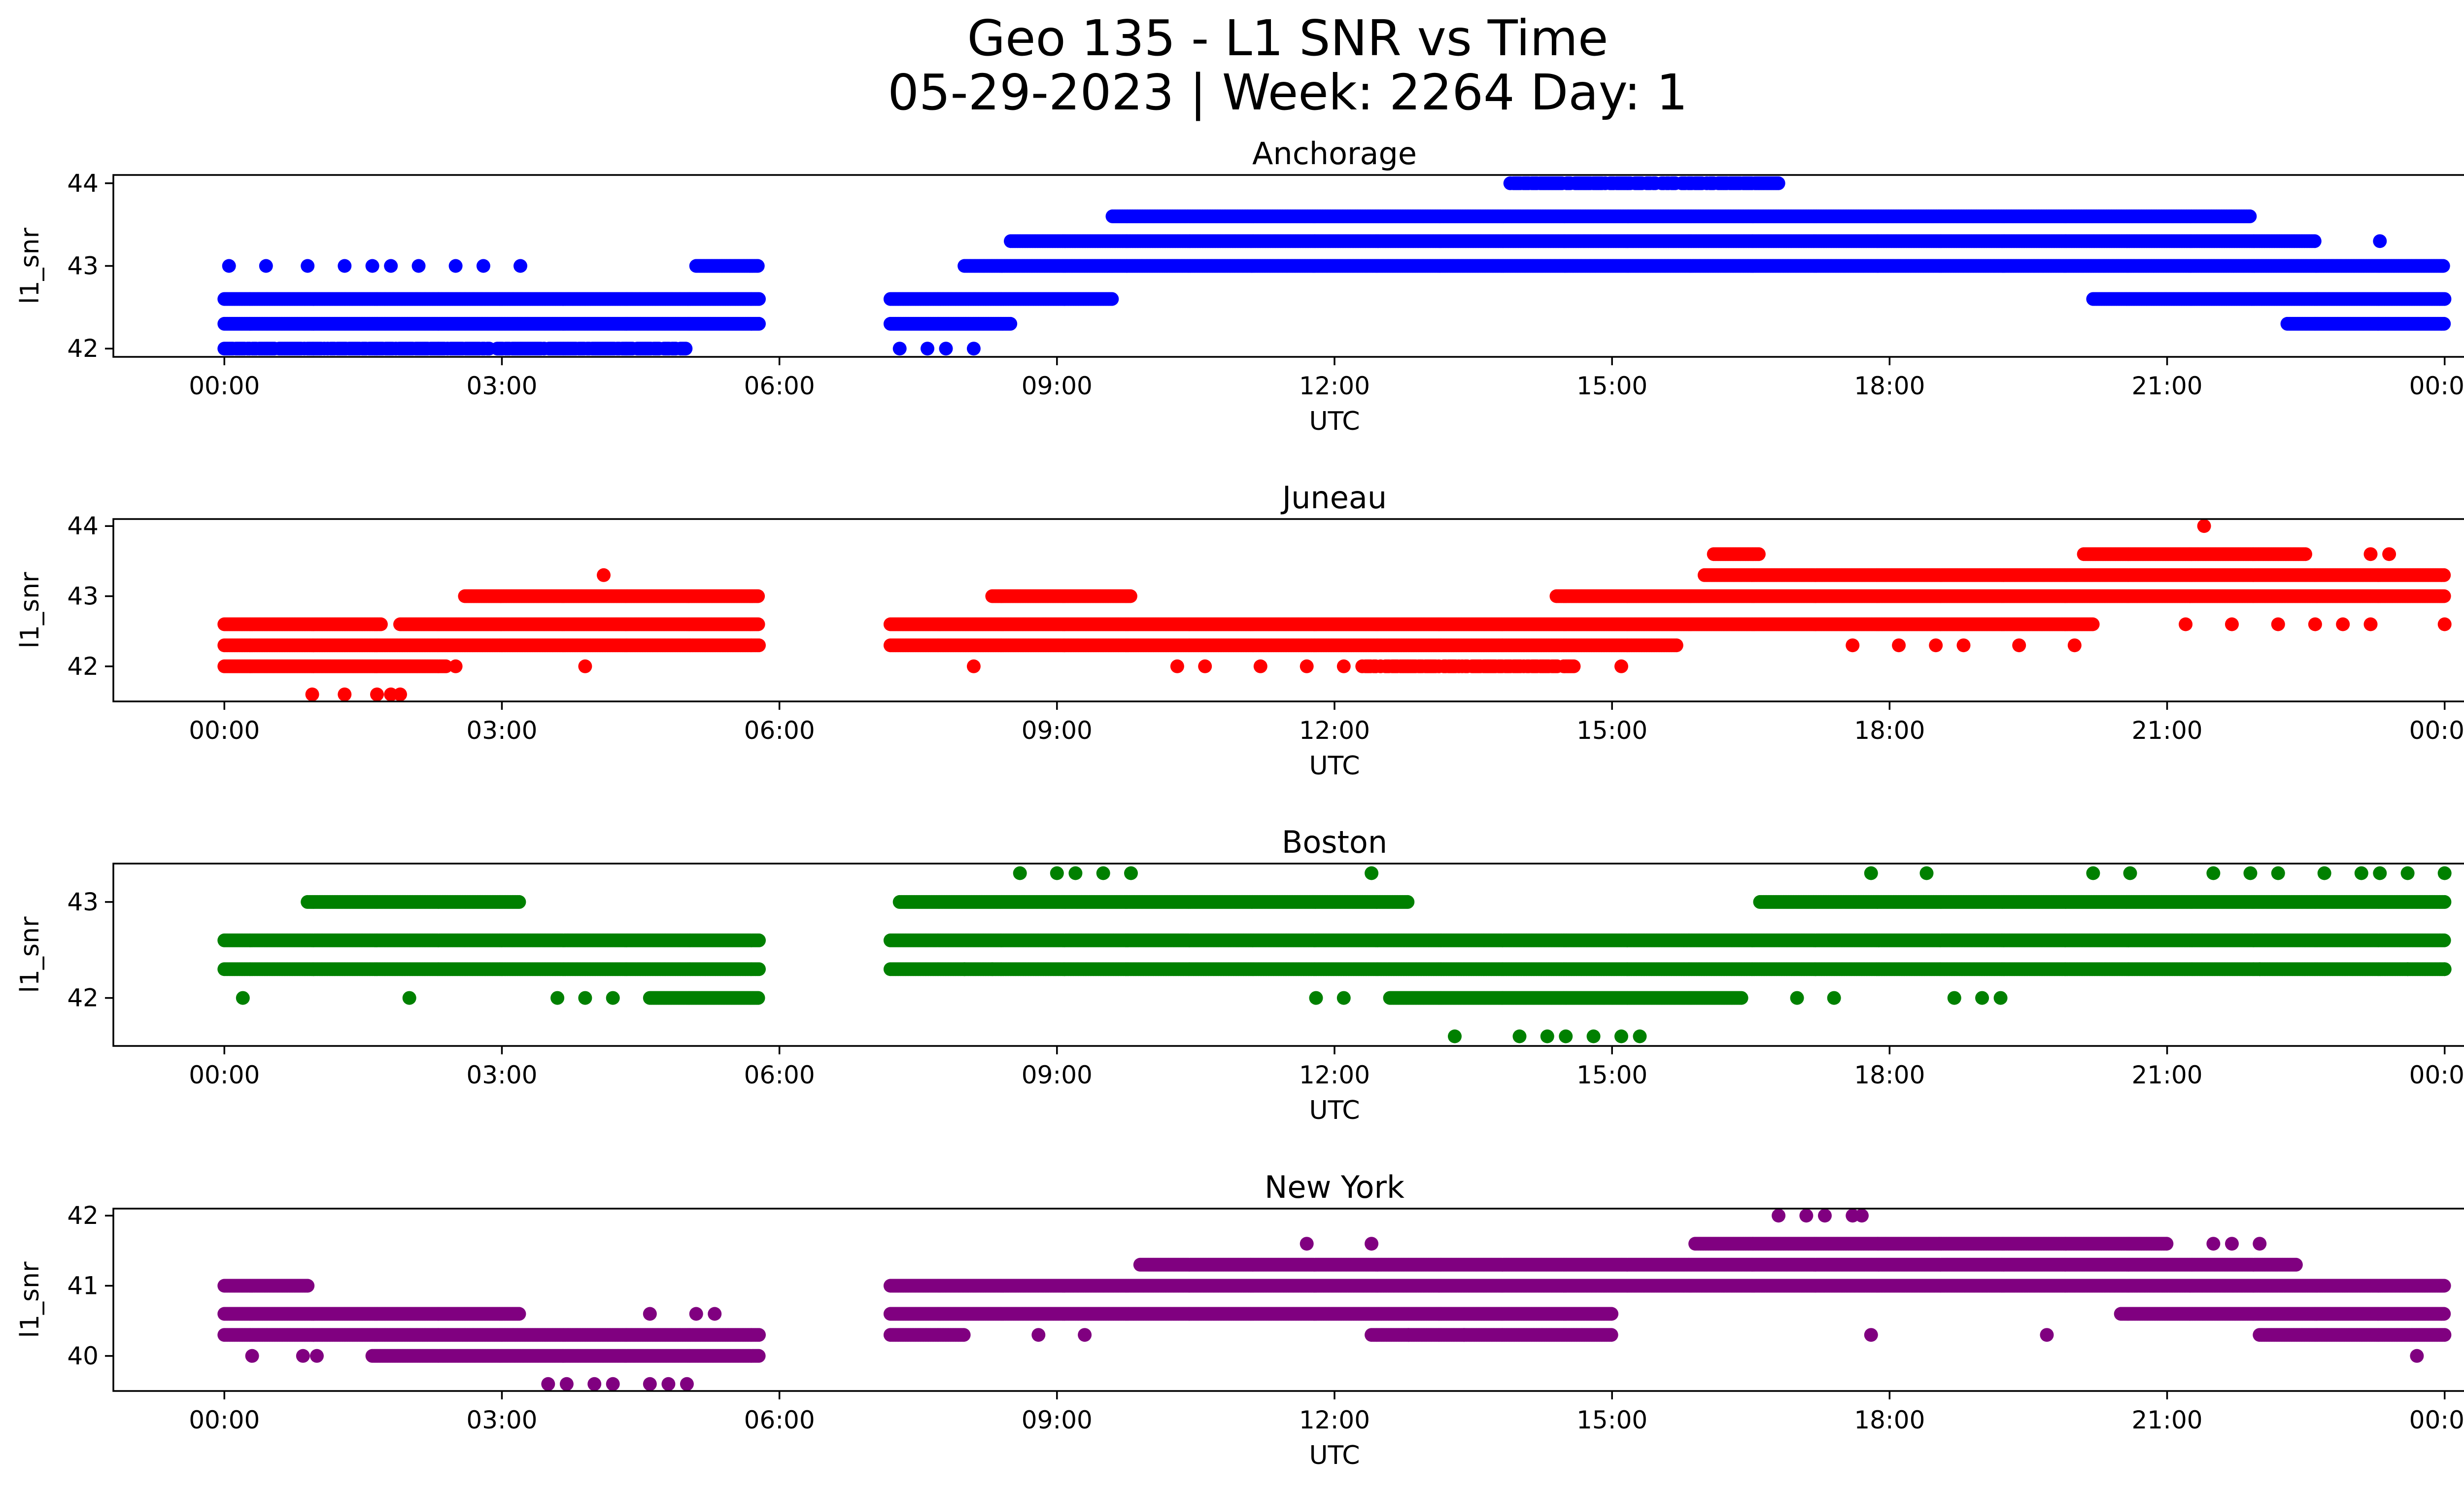 The image size is (2464, 1495). I want to click on x-tick-label: 03:00, so click(501, 386).